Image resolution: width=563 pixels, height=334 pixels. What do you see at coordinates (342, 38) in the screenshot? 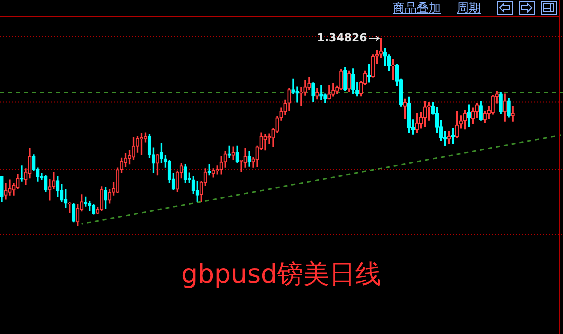
I see `annotation: 1.34826` at bounding box center [342, 38].